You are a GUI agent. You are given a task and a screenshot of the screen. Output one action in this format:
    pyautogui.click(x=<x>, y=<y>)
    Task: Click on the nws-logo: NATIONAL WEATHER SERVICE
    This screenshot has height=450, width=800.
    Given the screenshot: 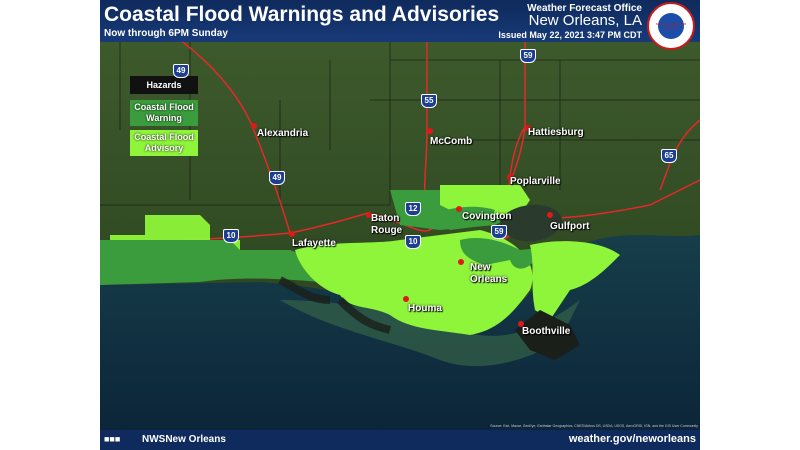 What is the action you would take?
    pyautogui.click(x=671, y=26)
    